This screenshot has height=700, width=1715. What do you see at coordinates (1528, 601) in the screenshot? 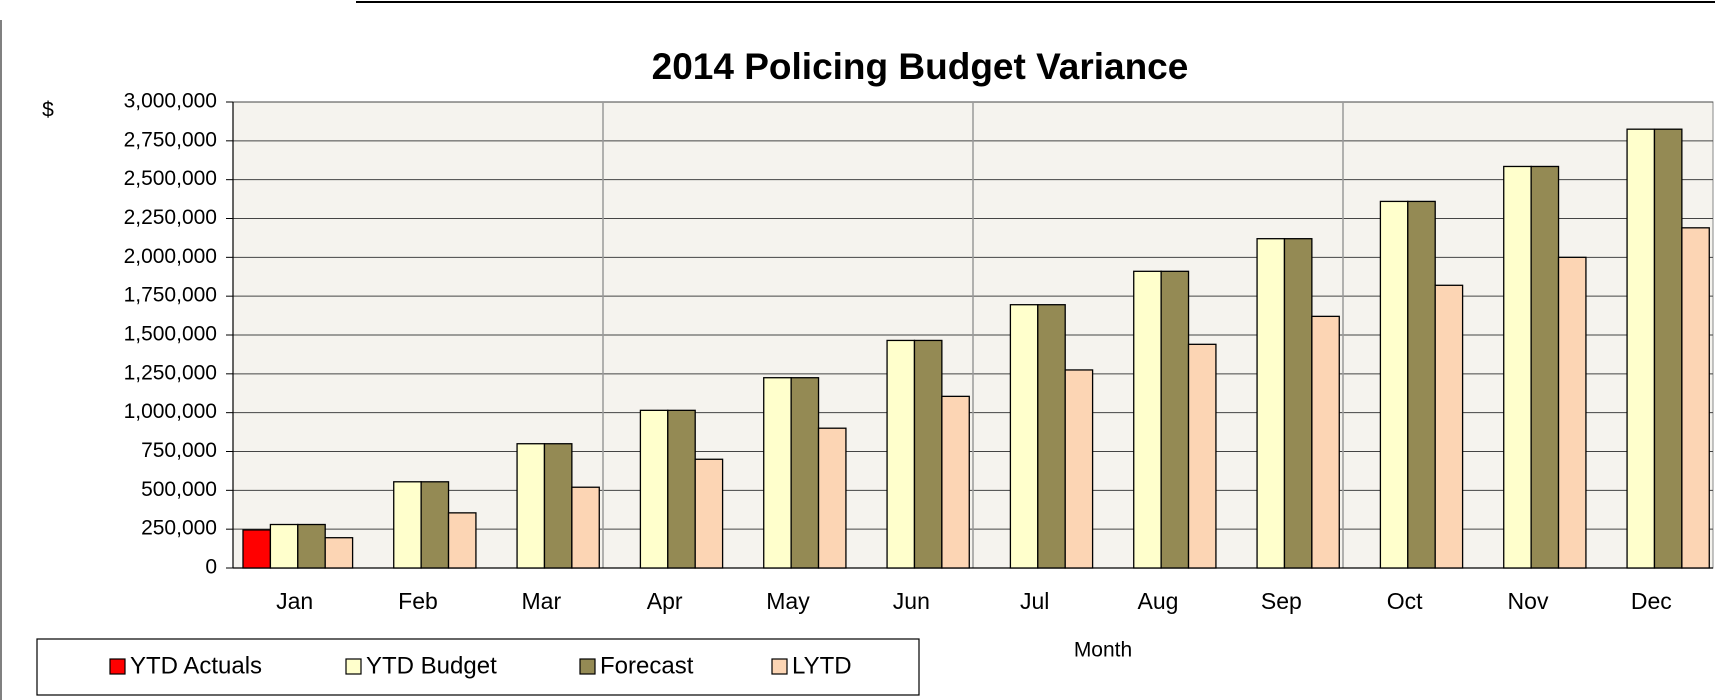
I see `x-tick-label: Nov` at bounding box center [1528, 601].